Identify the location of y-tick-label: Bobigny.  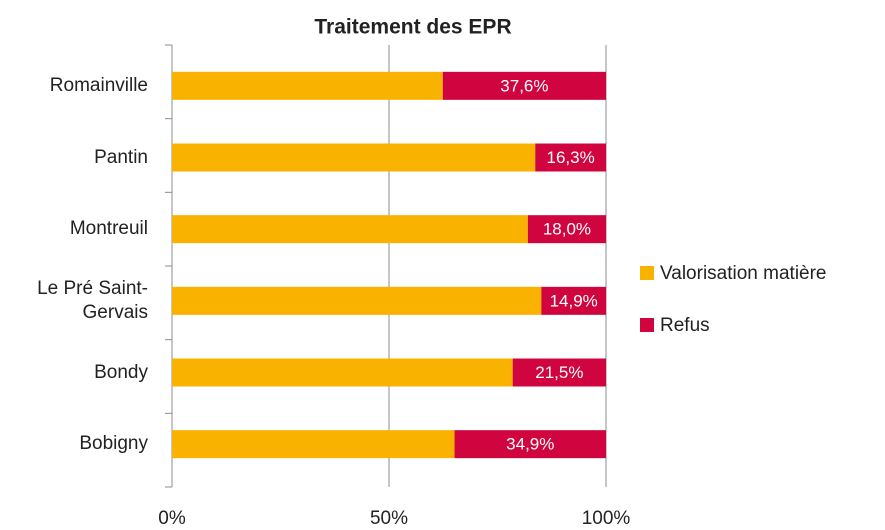
(113, 444).